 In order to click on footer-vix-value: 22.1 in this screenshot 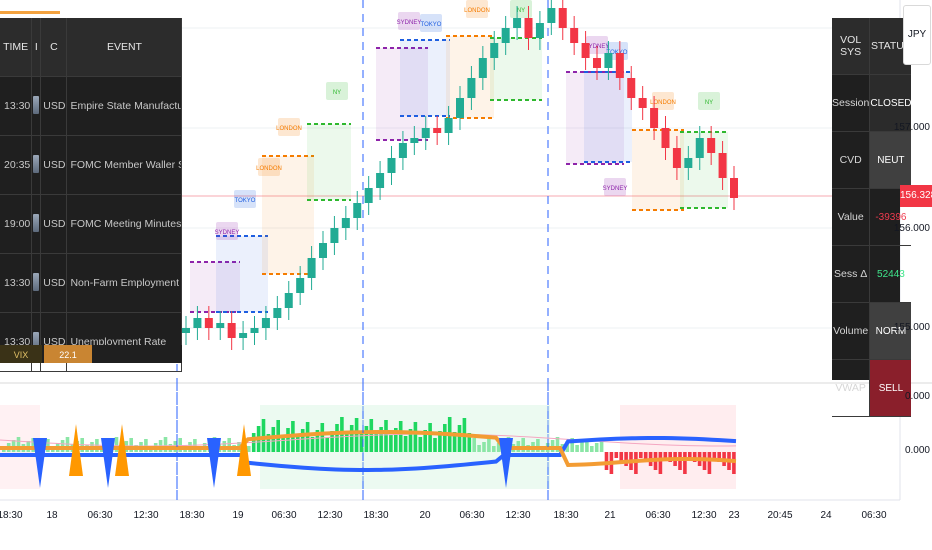, I will do `click(68, 354)`.